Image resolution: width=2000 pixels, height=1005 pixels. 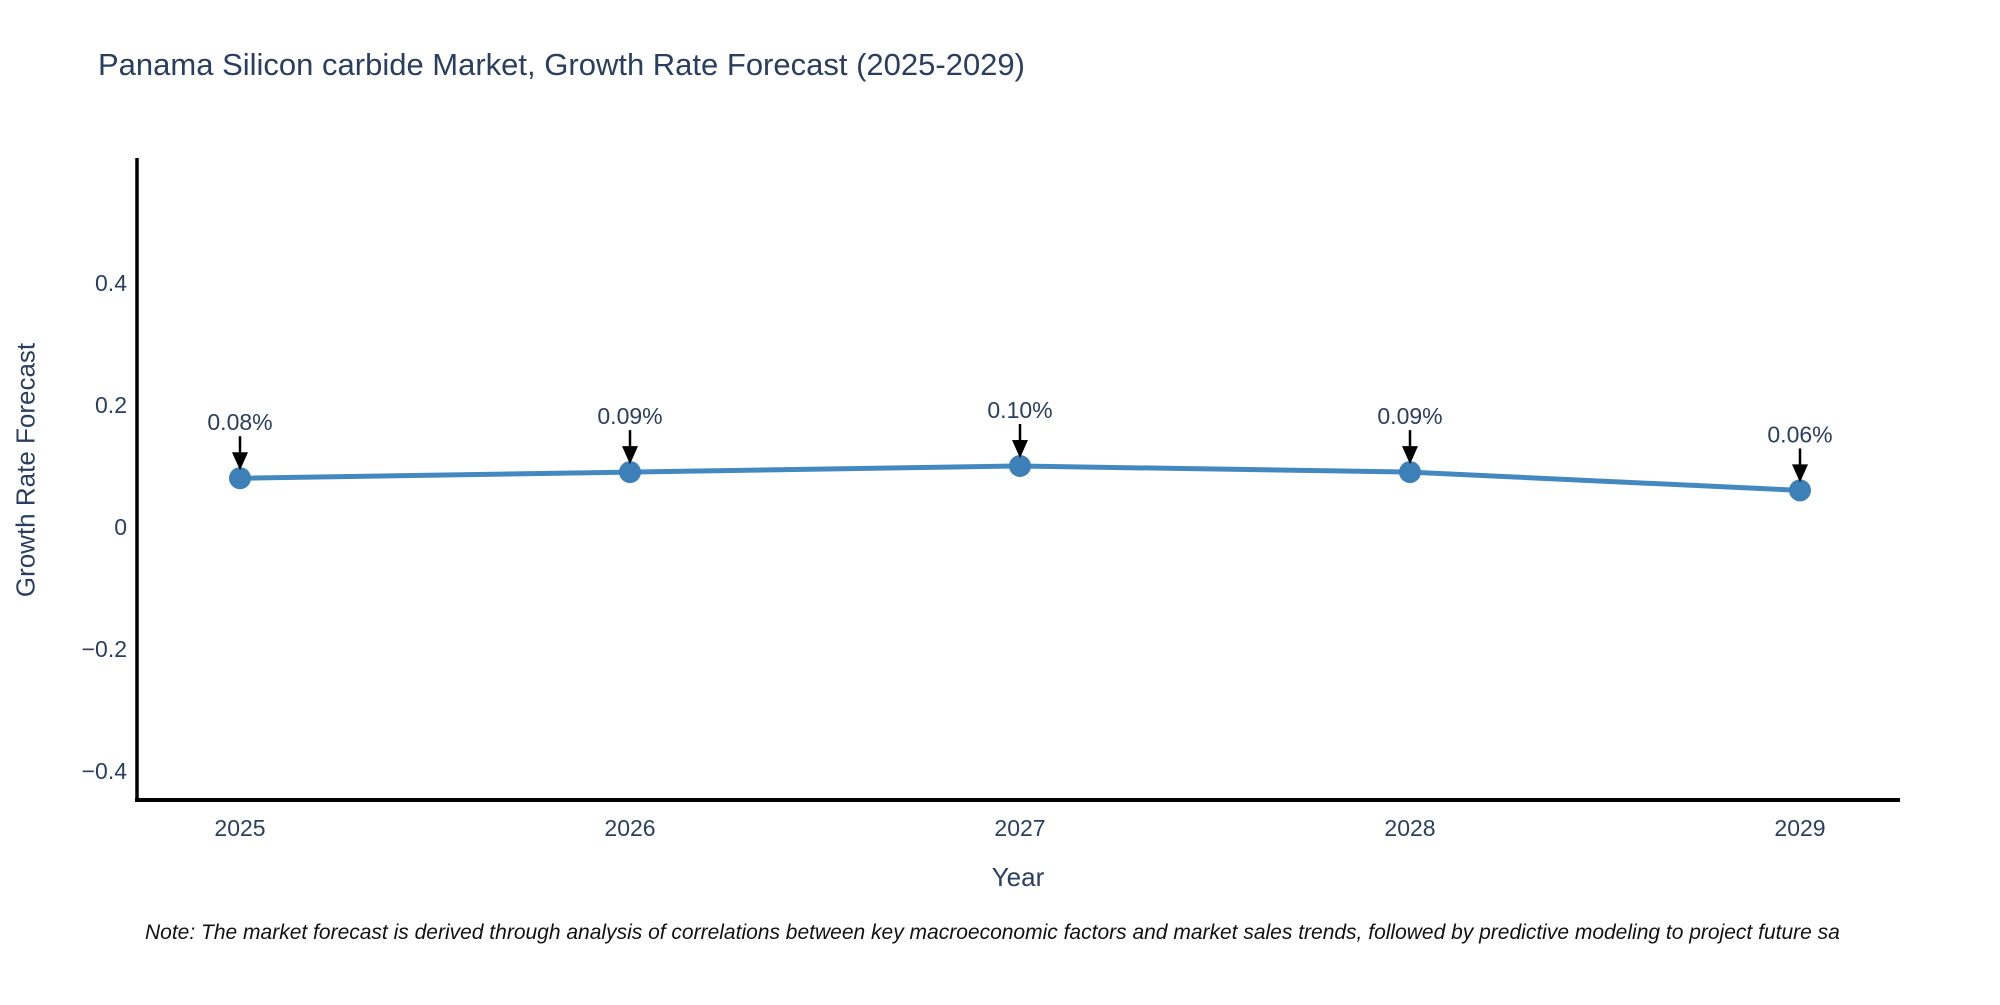 What do you see at coordinates (1409, 416) in the screenshot?
I see `annotation-label-2028: 0.09%` at bounding box center [1409, 416].